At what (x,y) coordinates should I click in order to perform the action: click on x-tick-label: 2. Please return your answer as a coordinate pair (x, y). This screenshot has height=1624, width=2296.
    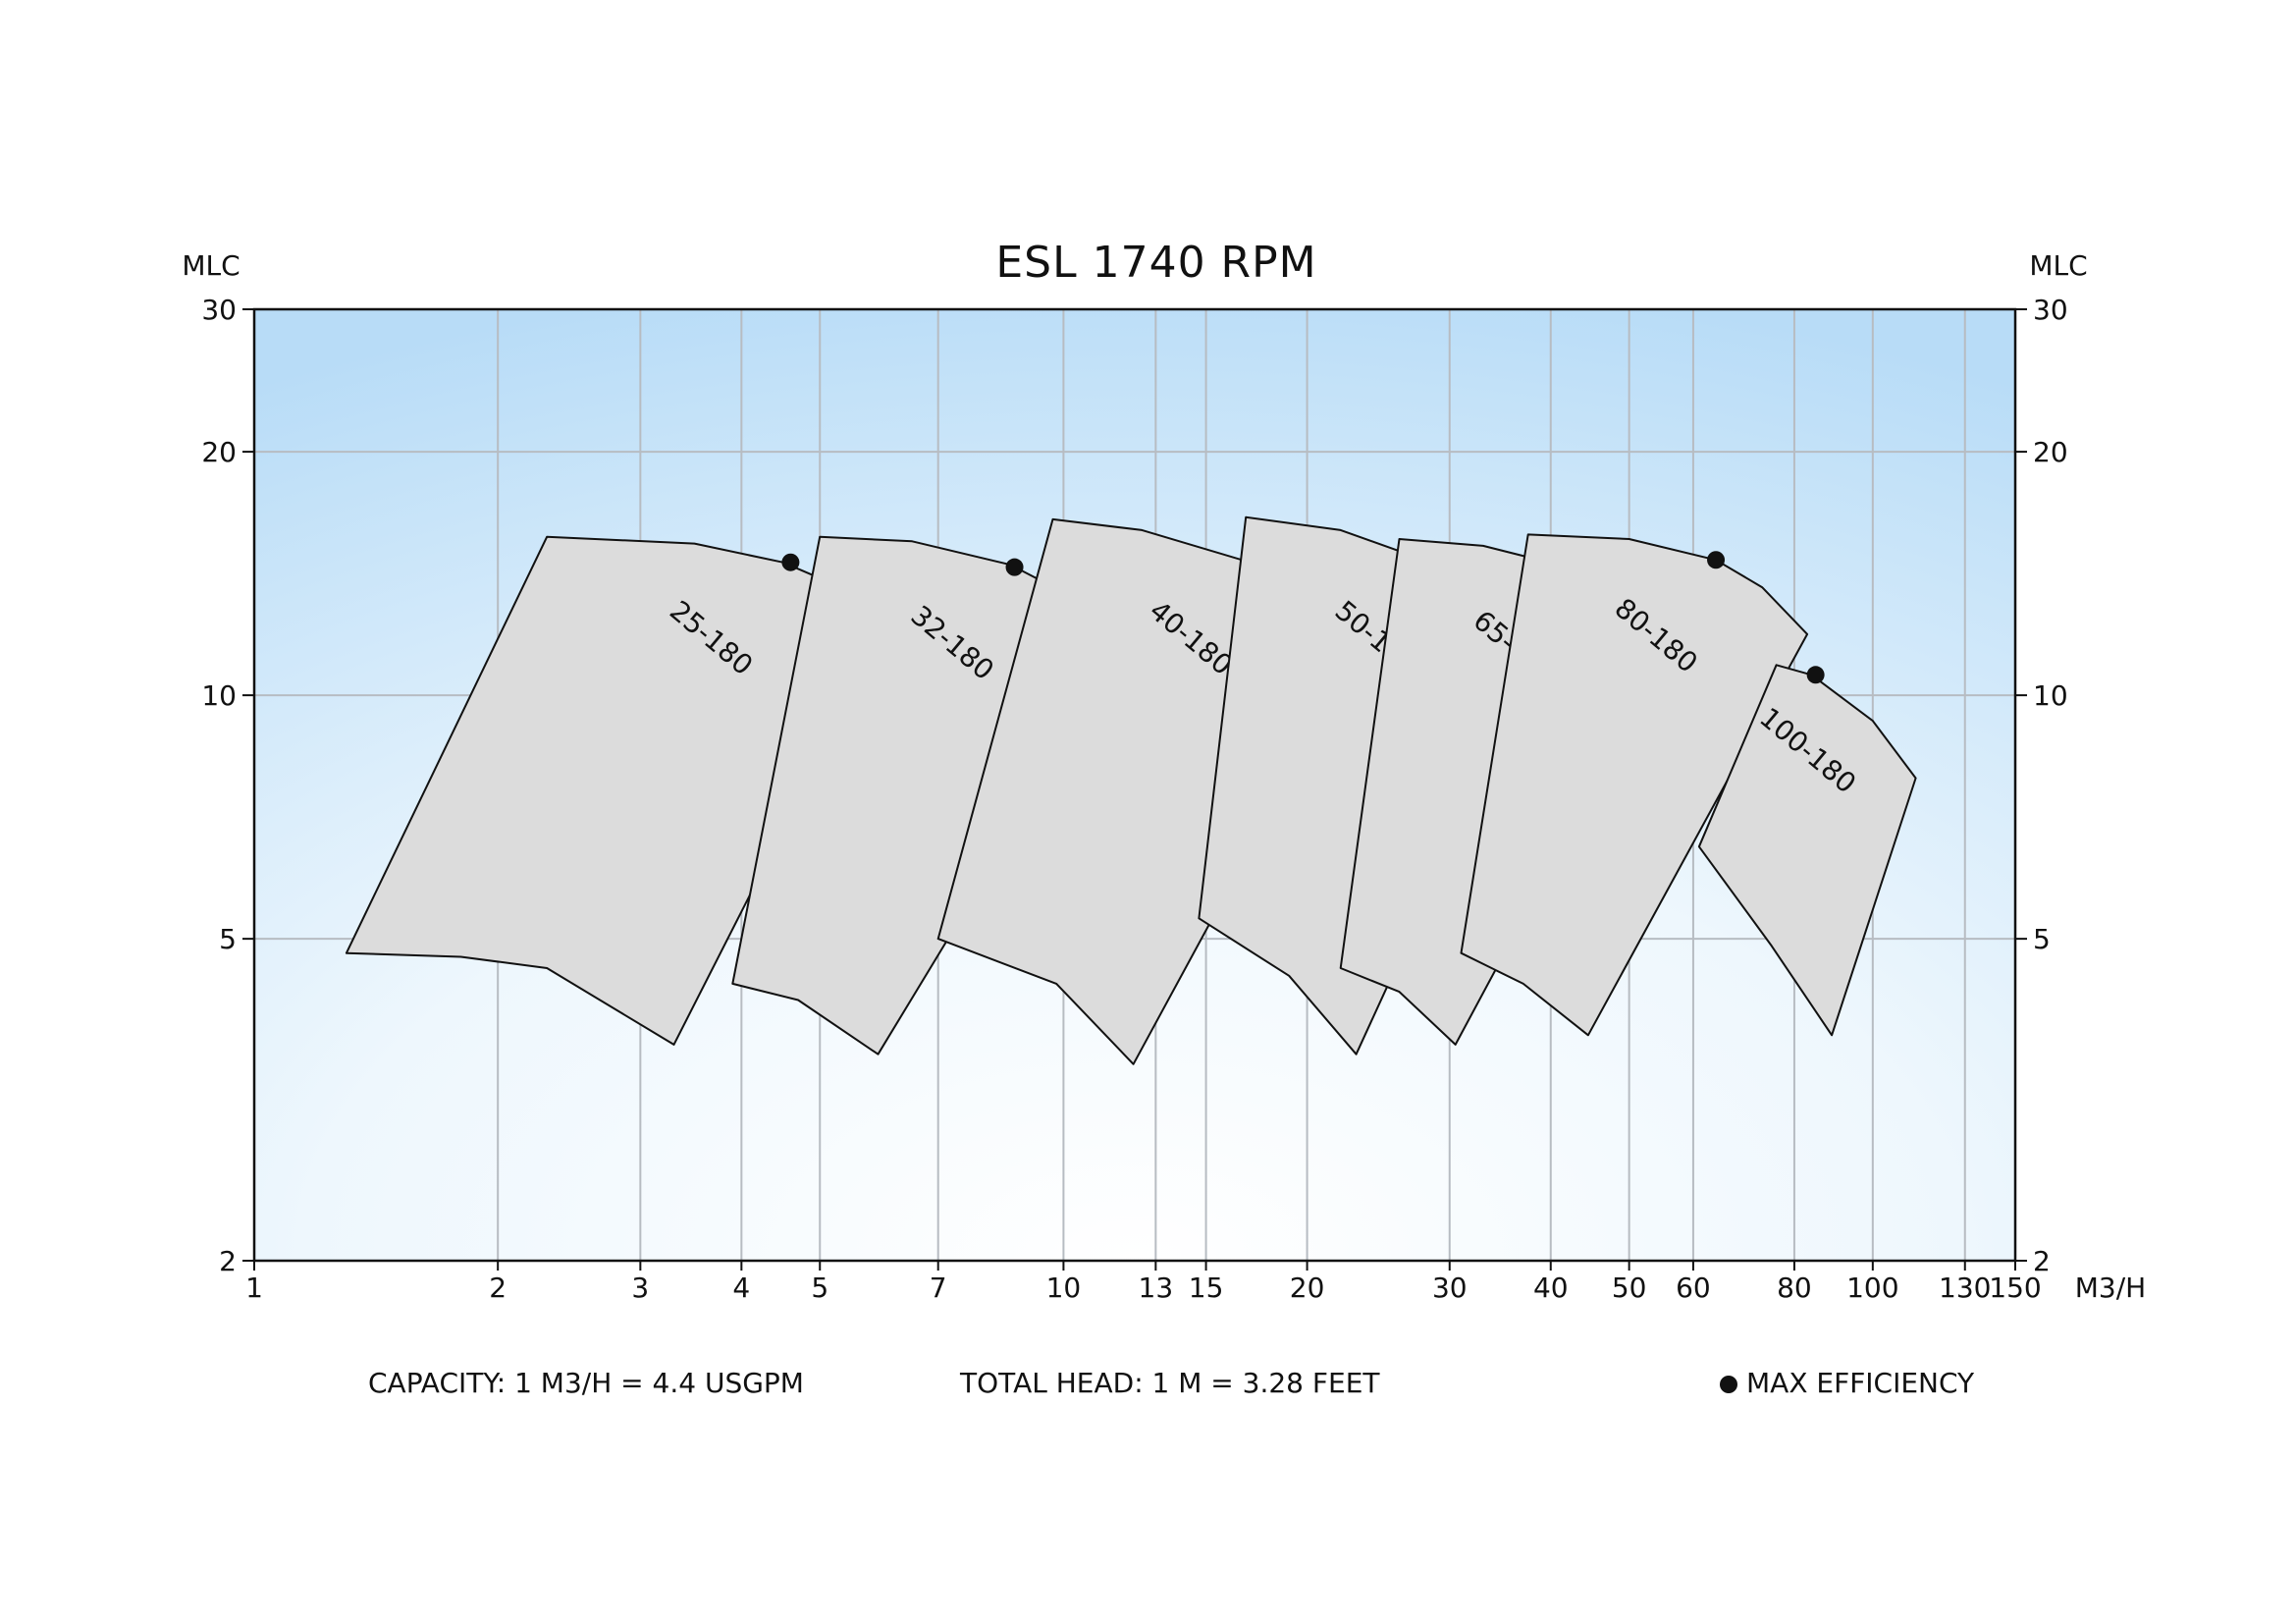
    Looking at the image, I should click on (498, 1288).